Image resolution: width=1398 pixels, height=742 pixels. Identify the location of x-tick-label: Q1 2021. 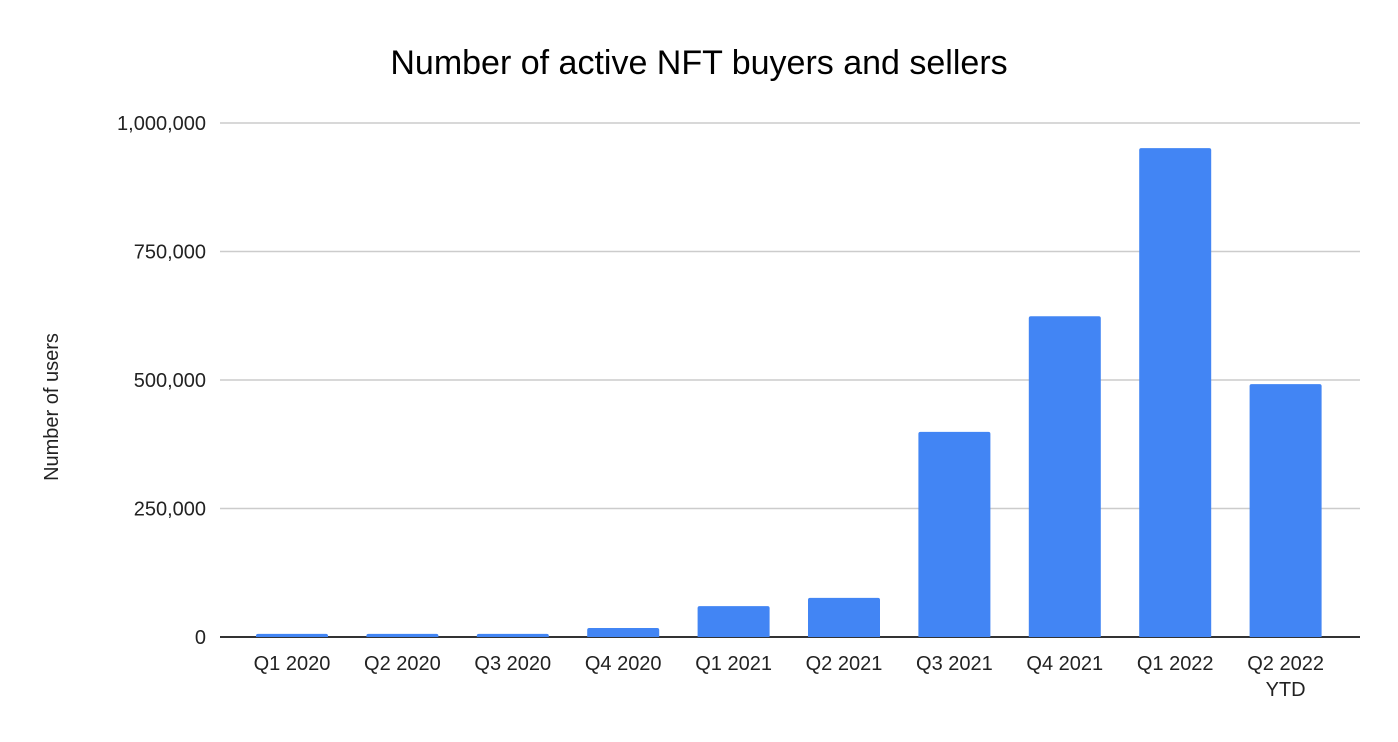
(733, 664).